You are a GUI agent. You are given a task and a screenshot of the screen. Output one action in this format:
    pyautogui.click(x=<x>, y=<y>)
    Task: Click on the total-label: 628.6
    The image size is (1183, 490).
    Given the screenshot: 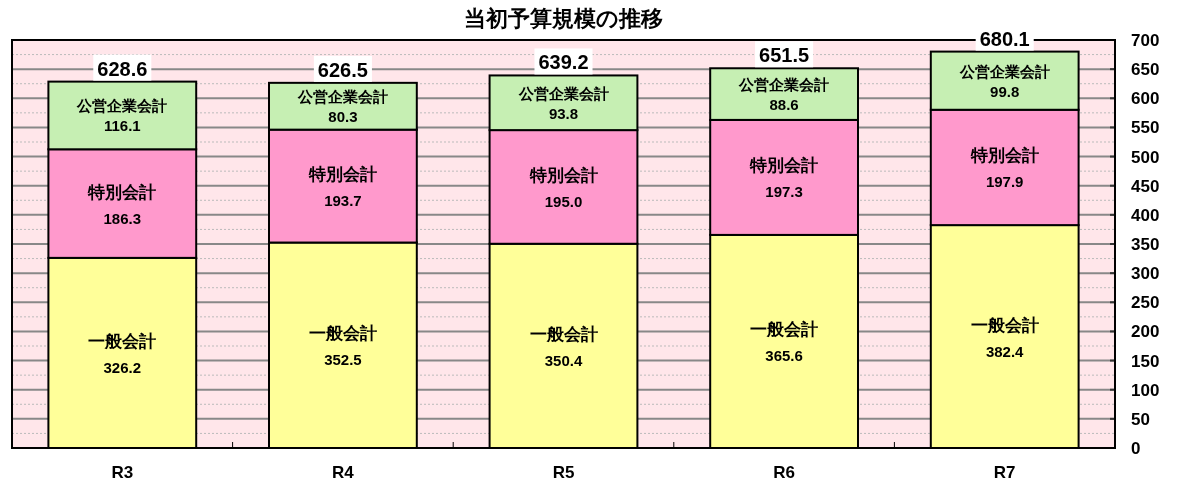 What is the action you would take?
    pyautogui.click(x=122, y=68)
    